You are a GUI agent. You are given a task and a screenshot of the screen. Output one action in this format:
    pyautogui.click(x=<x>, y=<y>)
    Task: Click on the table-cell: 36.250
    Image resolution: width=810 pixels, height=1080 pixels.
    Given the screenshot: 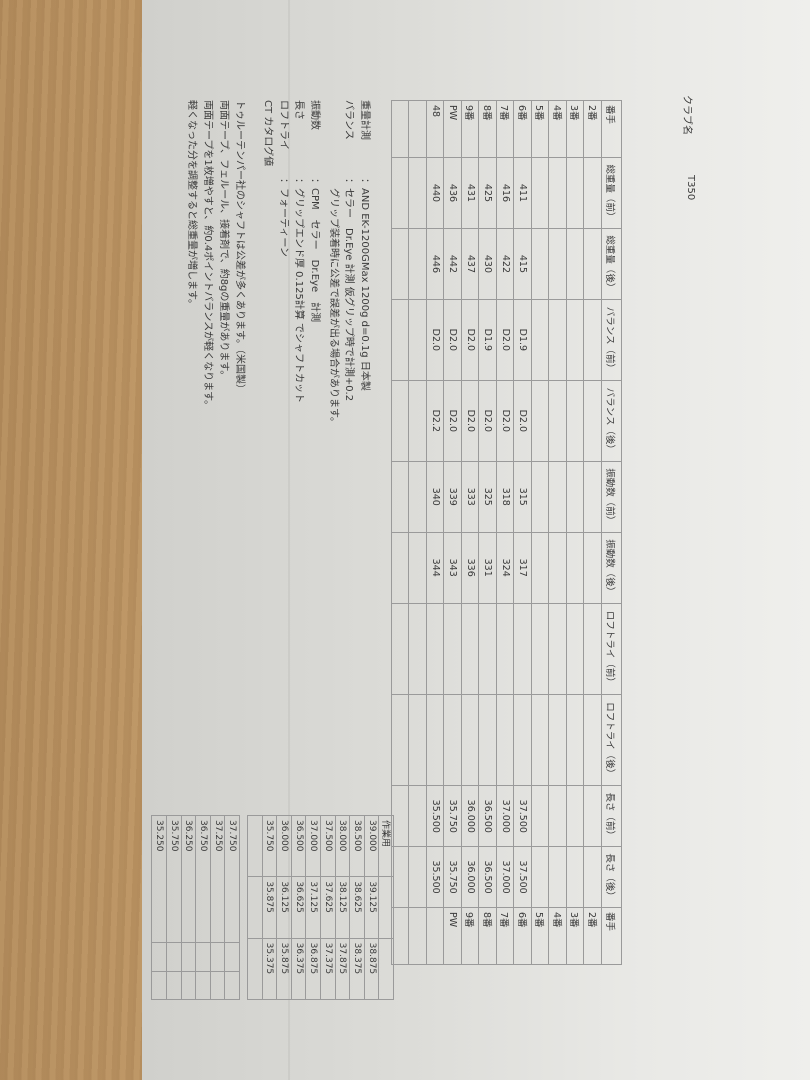 What is the action you would take?
    pyautogui.click(x=188, y=879)
    